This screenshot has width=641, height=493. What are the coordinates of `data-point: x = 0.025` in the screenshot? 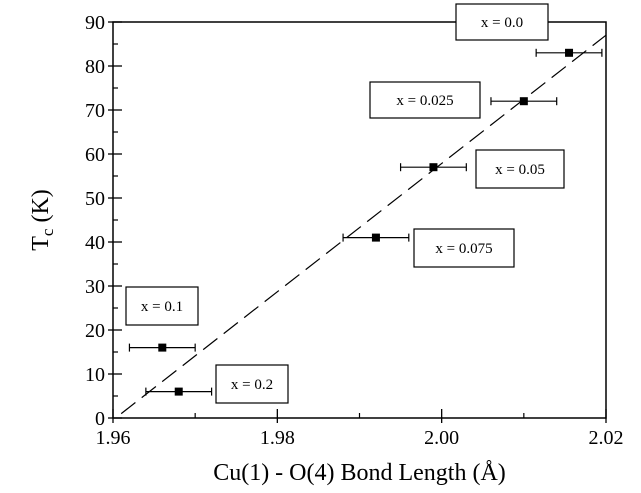 It's located at (463, 100).